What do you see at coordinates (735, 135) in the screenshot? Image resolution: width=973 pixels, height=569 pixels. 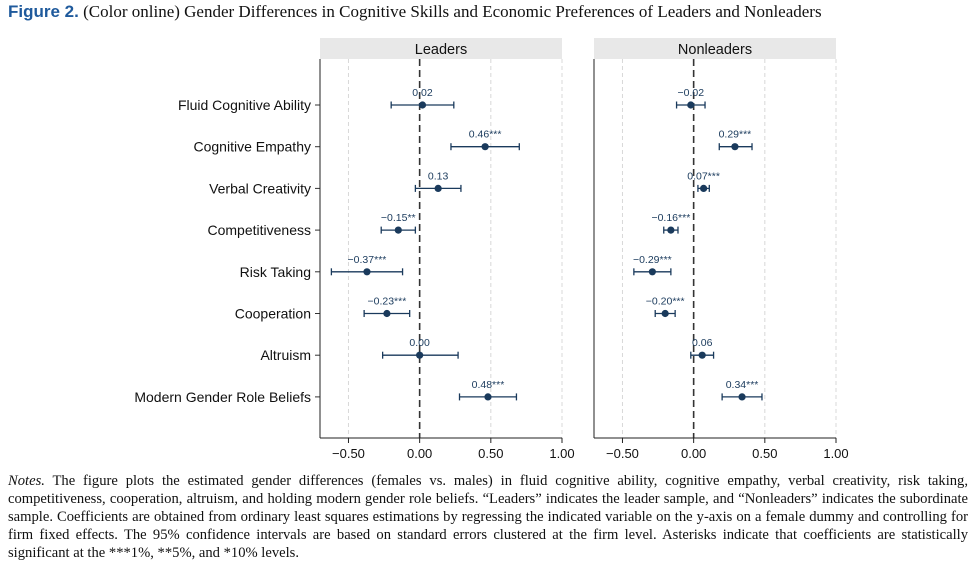 I see `data-label: 0.29***` at bounding box center [735, 135].